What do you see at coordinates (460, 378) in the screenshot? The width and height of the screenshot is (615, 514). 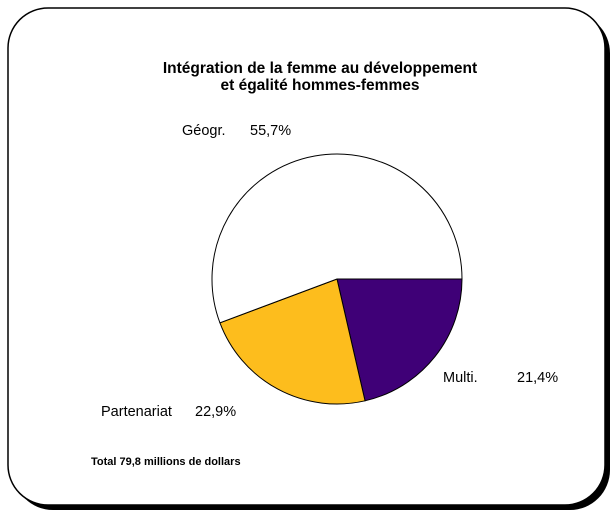 I see `slice-label: Multi.` at bounding box center [460, 378].